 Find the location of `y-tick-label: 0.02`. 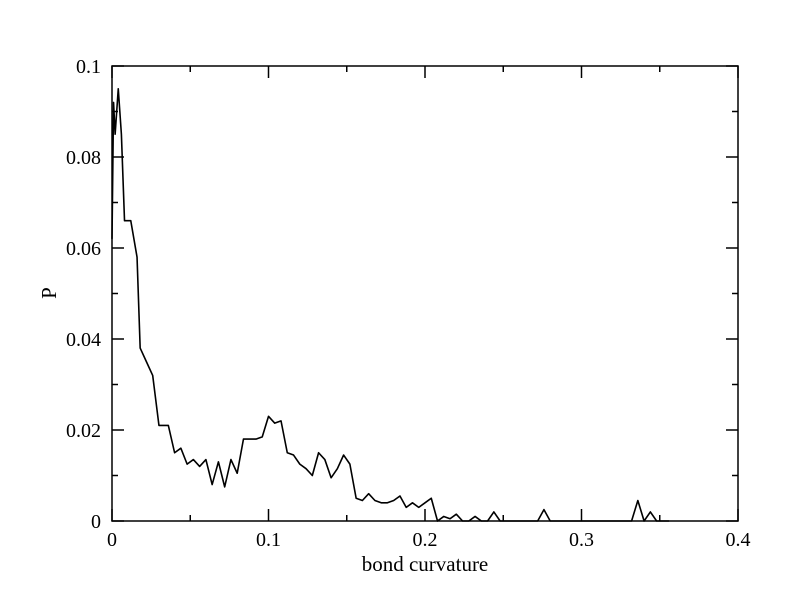

y-tick-label: 0.02 is located at coordinates (83, 431).